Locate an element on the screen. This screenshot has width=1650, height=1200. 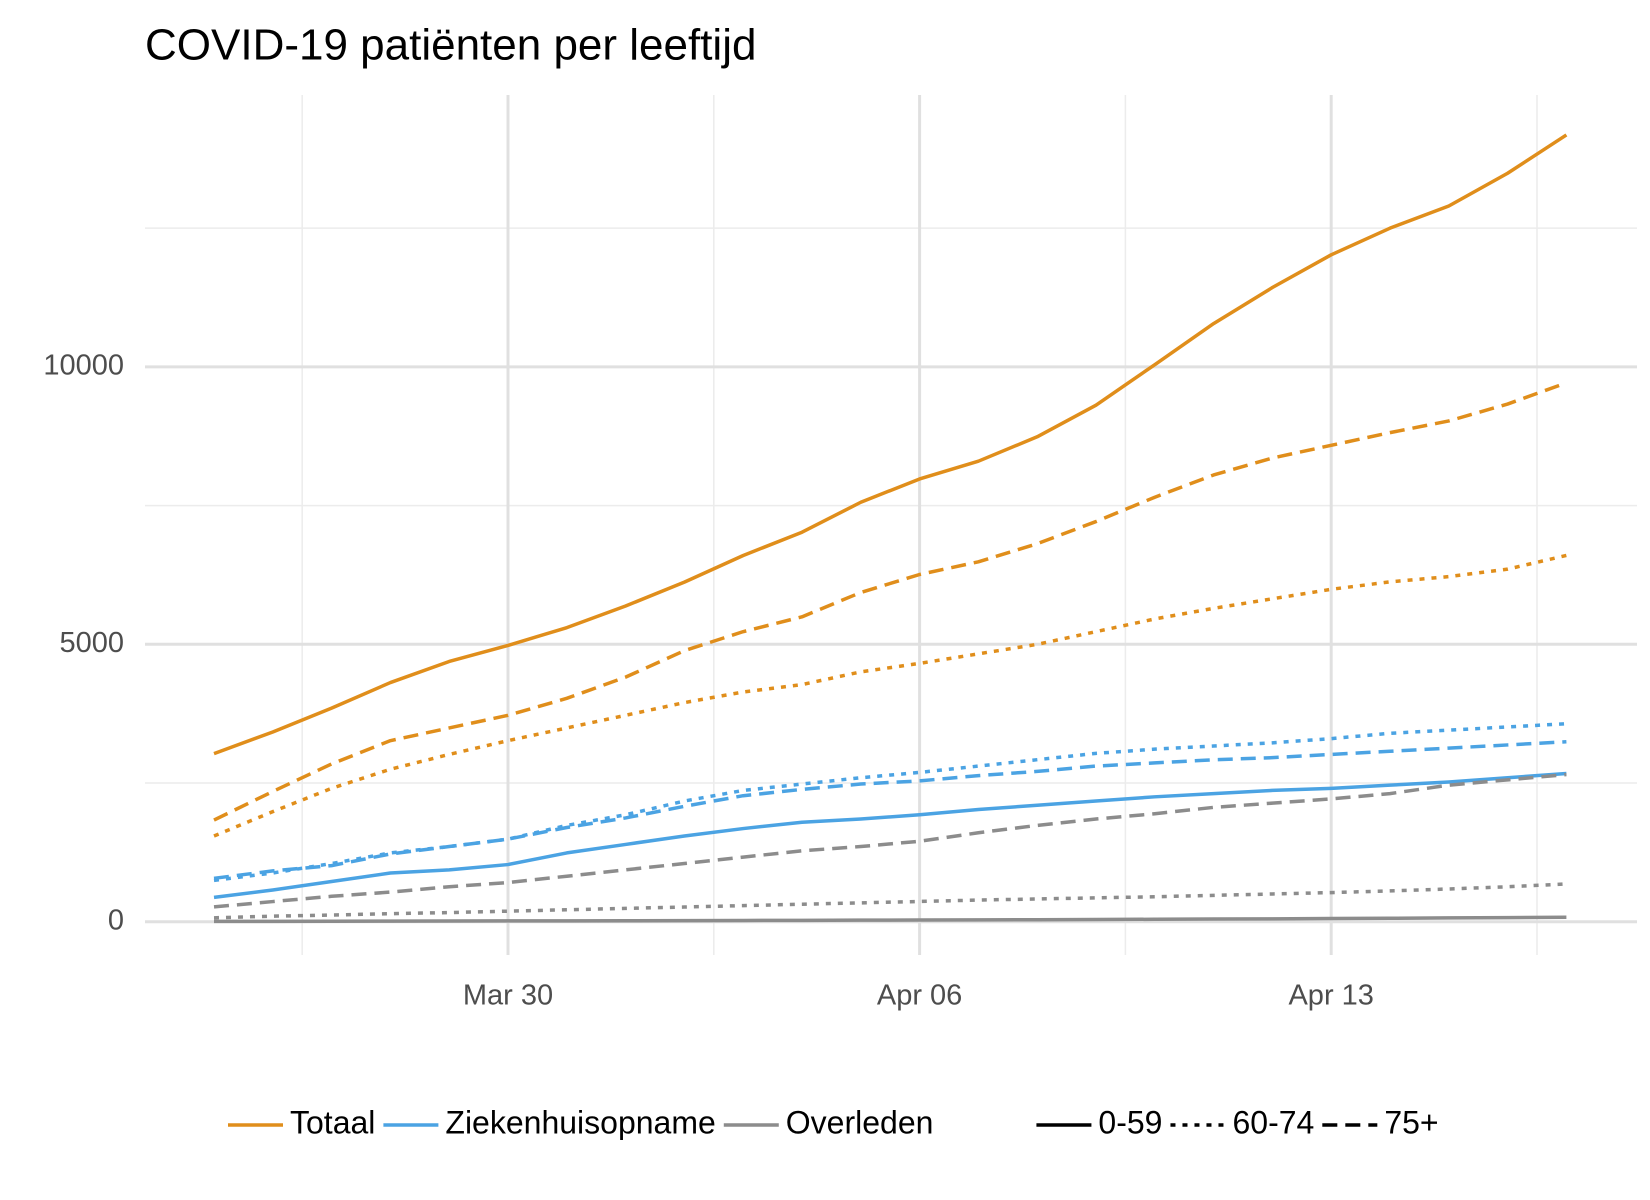
legend-label: Totaal is located at coordinates (332, 1122).